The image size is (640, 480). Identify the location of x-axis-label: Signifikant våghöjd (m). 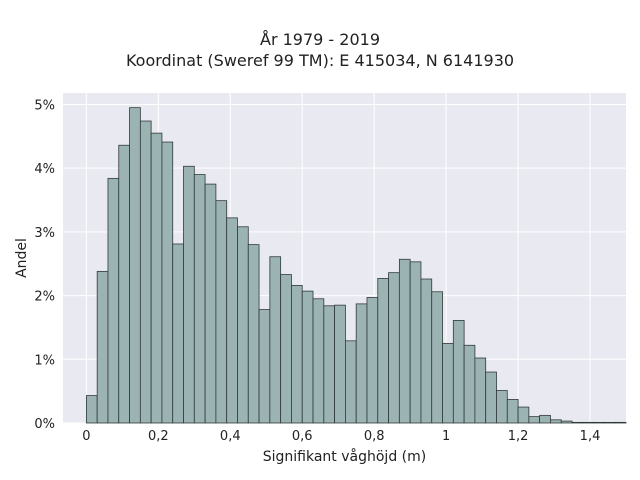
(344, 456).